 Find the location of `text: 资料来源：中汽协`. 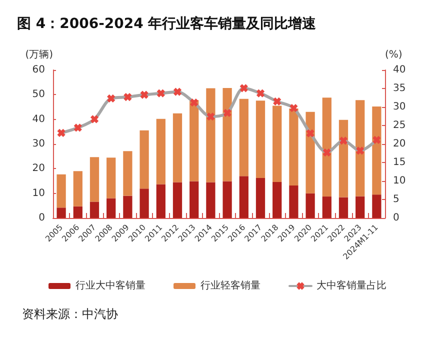

text: 资料来源：中汽协 is located at coordinates (70, 314).